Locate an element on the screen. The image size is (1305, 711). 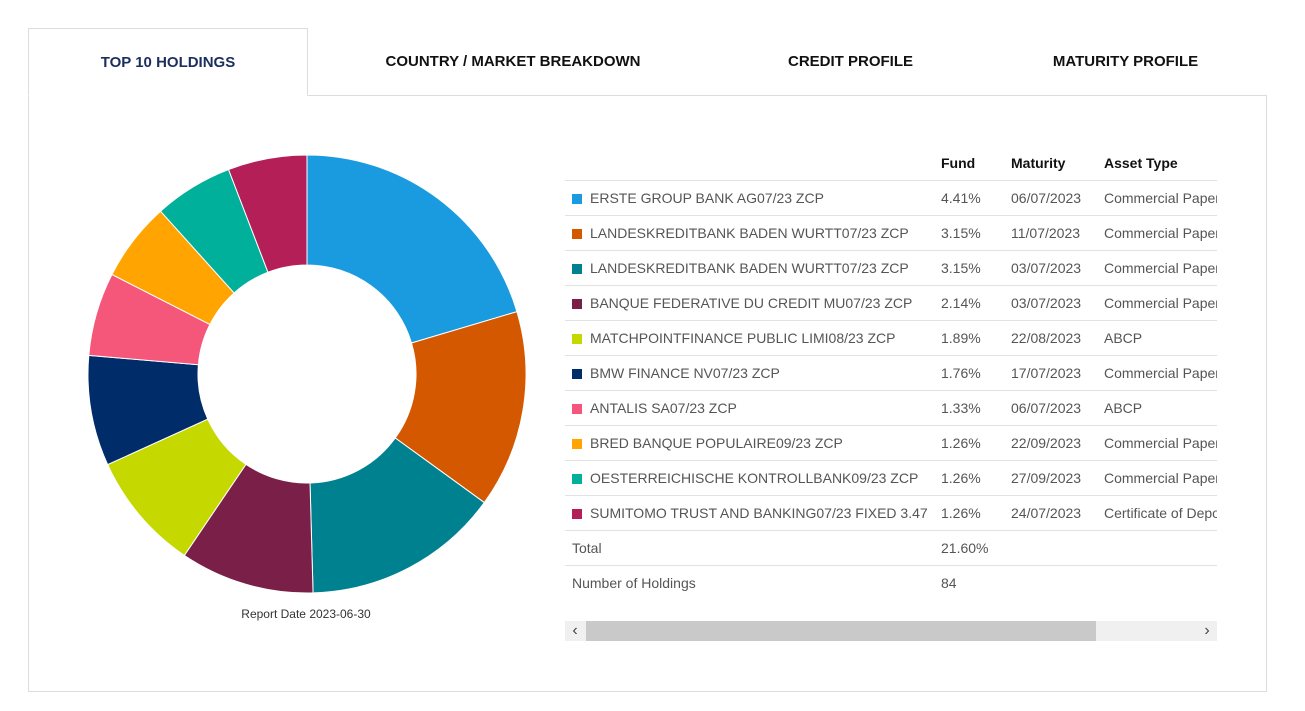
tab-maturity-profile: MATURITY PROFILE is located at coordinates (1125, 61).